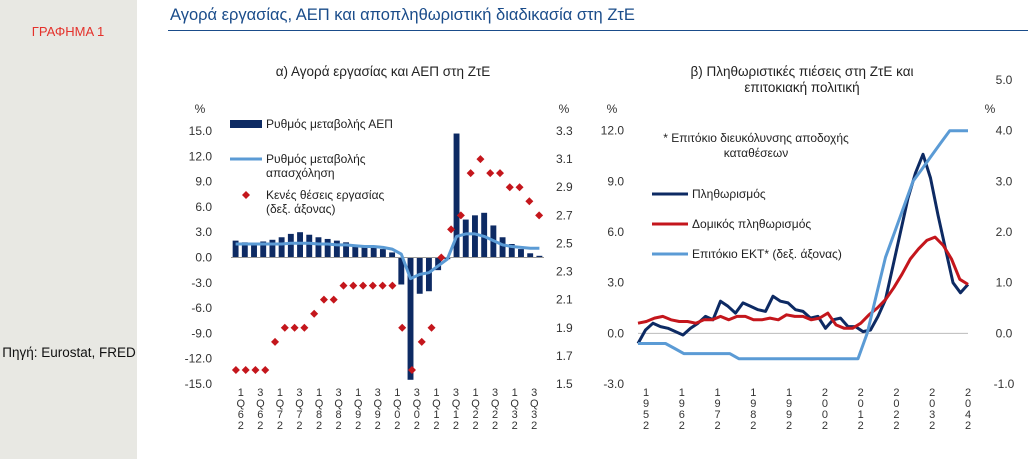  I want to click on chart-b-right-tick: 4.0, so click(1004, 131).